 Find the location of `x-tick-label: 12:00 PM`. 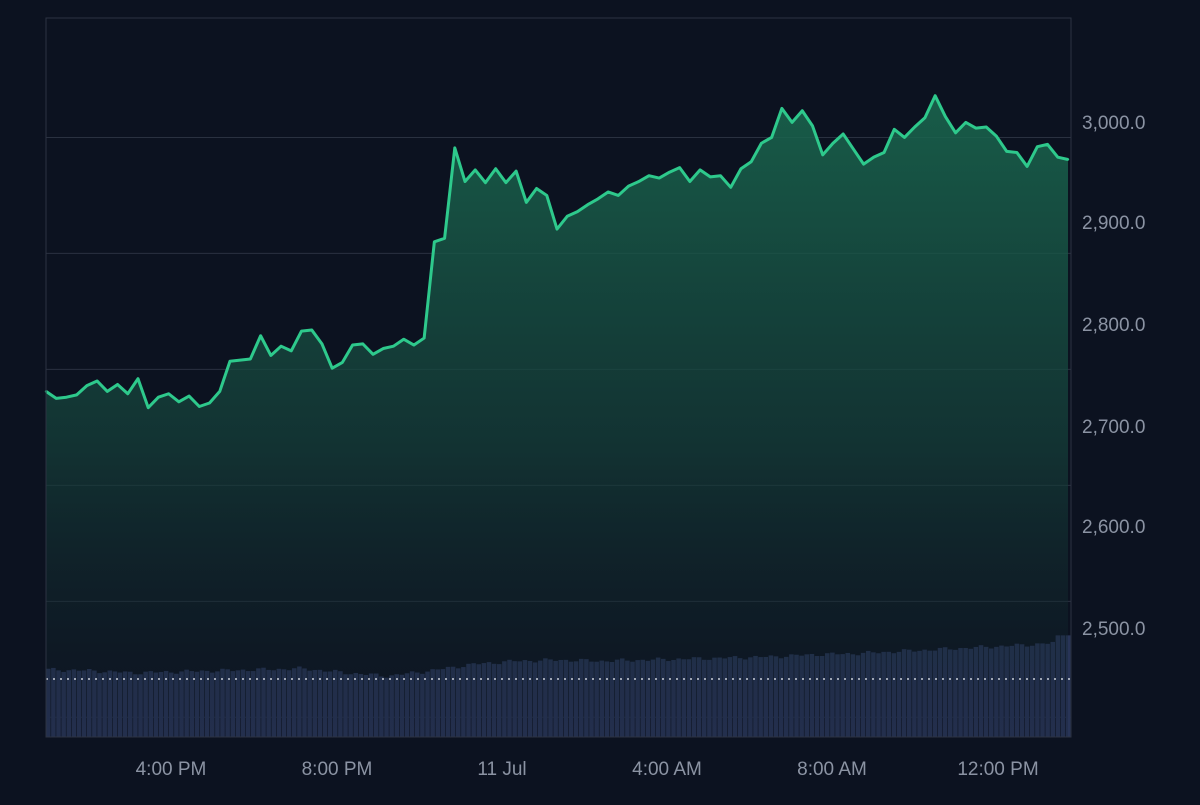

x-tick-label: 12:00 PM is located at coordinates (997, 769).